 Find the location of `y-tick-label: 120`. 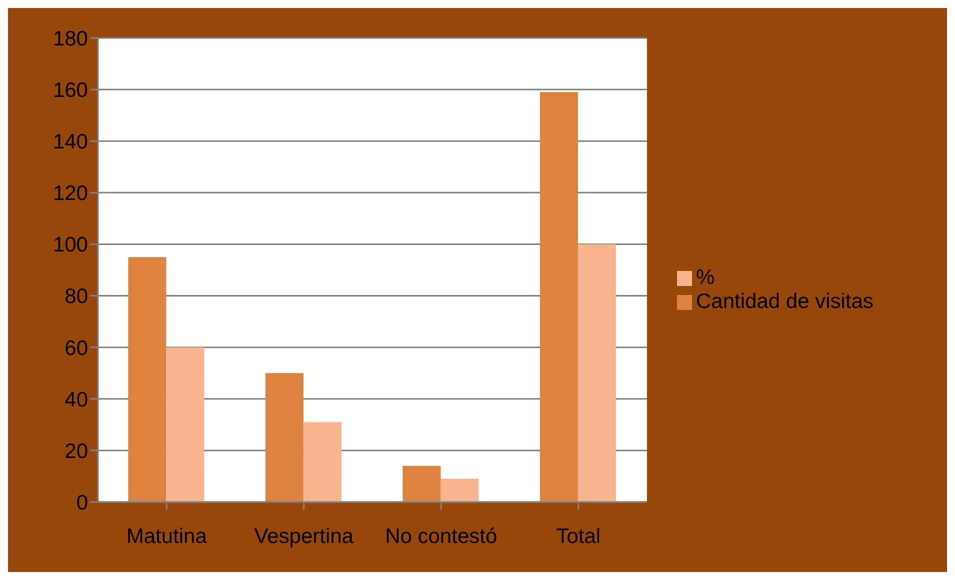

y-tick-label: 120 is located at coordinates (70, 194).